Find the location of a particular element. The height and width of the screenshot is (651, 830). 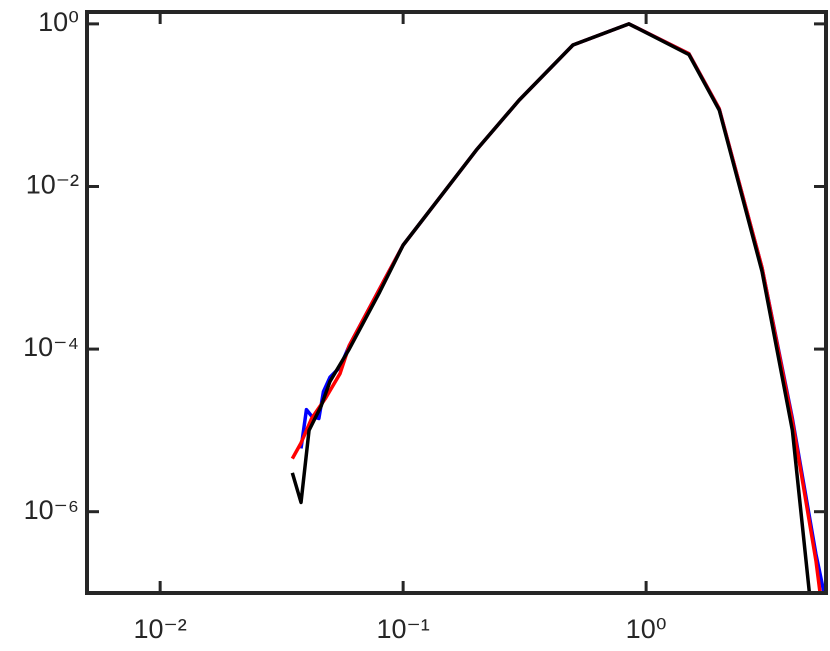

y-tick-label: 10⁰ is located at coordinates (58, 22).